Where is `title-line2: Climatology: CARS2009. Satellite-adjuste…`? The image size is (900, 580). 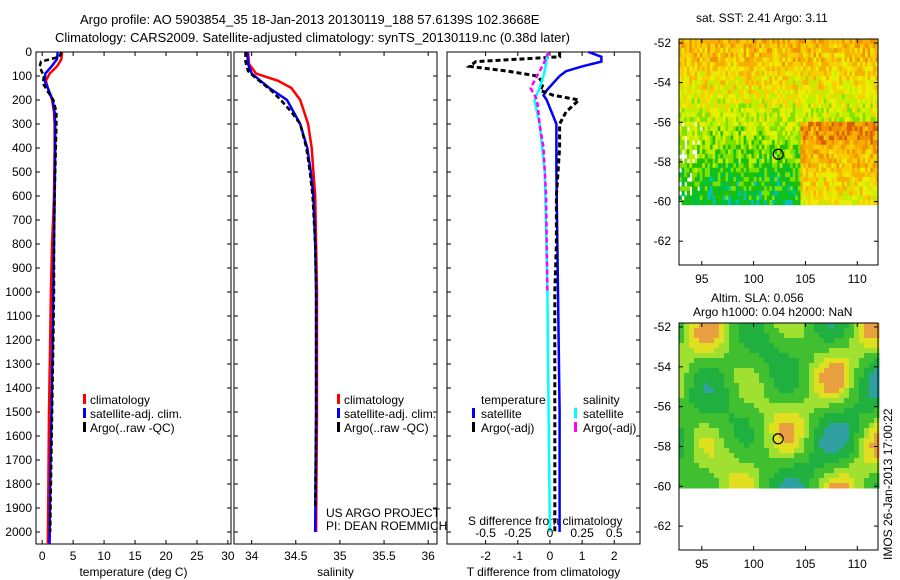 title-line2: Climatology: CARS2009. Satellite-adjuste… is located at coordinates (312, 37).